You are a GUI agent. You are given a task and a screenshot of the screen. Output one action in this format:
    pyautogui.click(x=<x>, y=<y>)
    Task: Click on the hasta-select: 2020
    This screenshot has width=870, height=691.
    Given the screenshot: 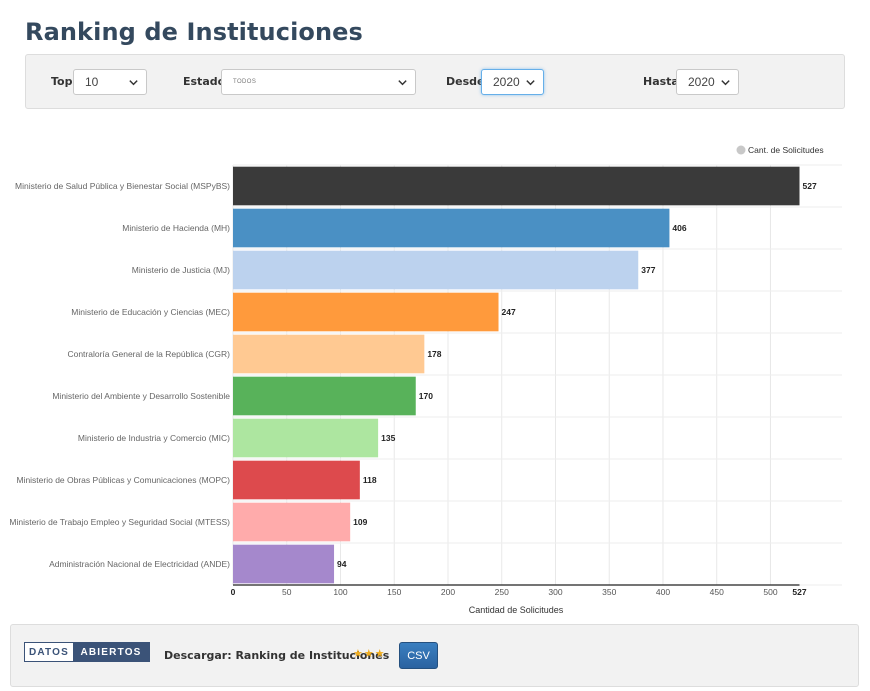 What is the action you would take?
    pyautogui.click(x=707, y=82)
    